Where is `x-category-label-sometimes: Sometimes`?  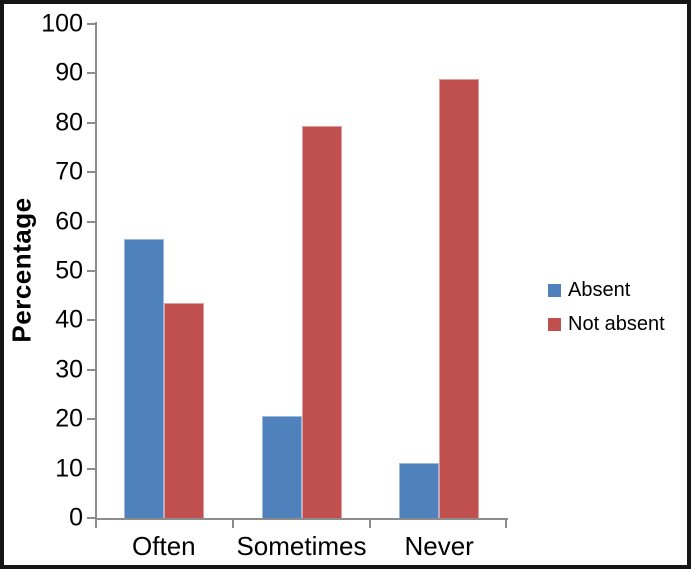 x-category-label-sometimes: Sometimes is located at coordinates (301, 546).